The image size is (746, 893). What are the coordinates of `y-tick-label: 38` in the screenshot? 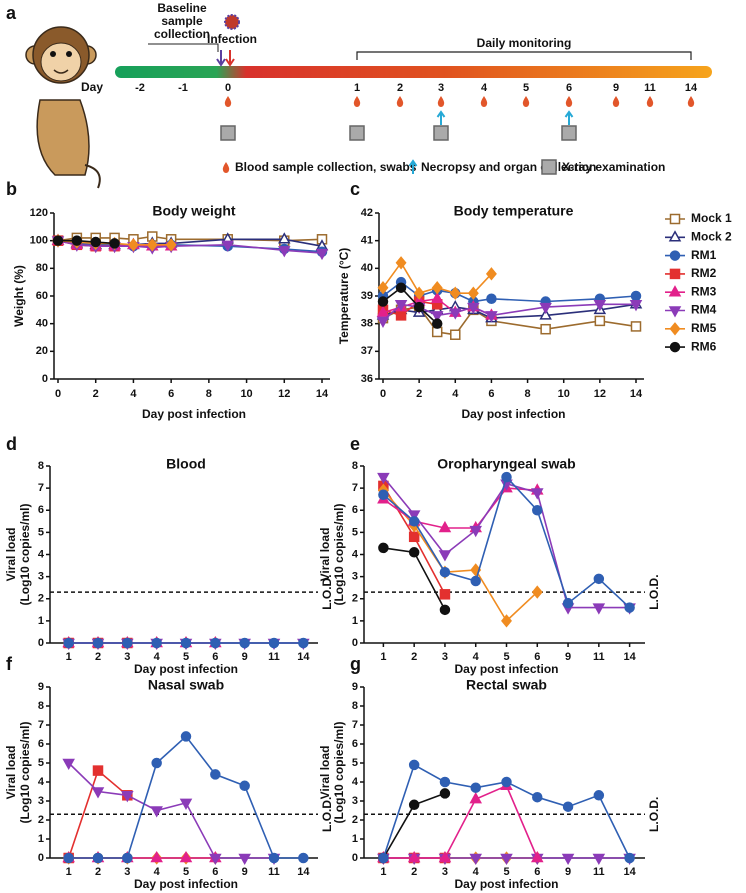 It's located at (367, 324).